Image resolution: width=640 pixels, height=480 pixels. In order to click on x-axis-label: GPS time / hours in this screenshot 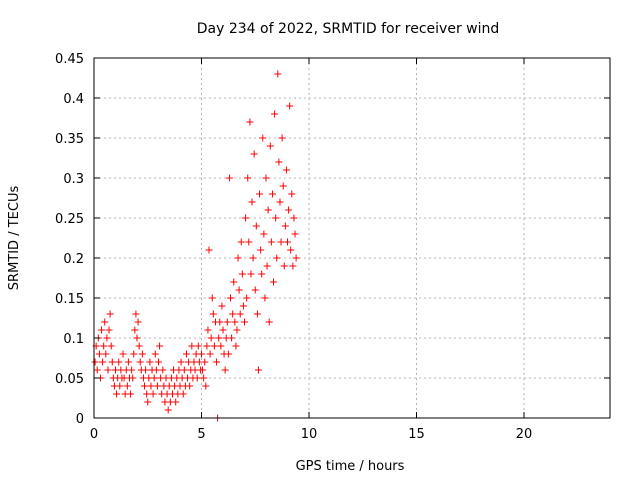, I will do `click(350, 466)`.